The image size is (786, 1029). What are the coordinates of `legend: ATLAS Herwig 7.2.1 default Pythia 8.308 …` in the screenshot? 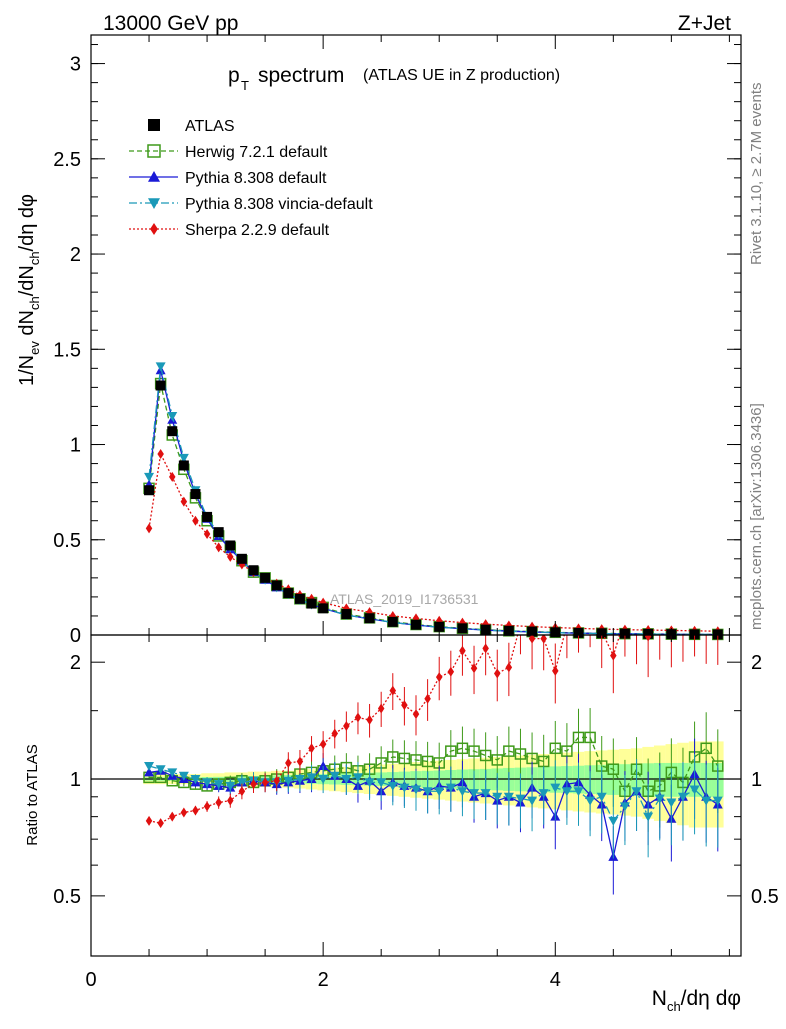 It's located at (251, 178).